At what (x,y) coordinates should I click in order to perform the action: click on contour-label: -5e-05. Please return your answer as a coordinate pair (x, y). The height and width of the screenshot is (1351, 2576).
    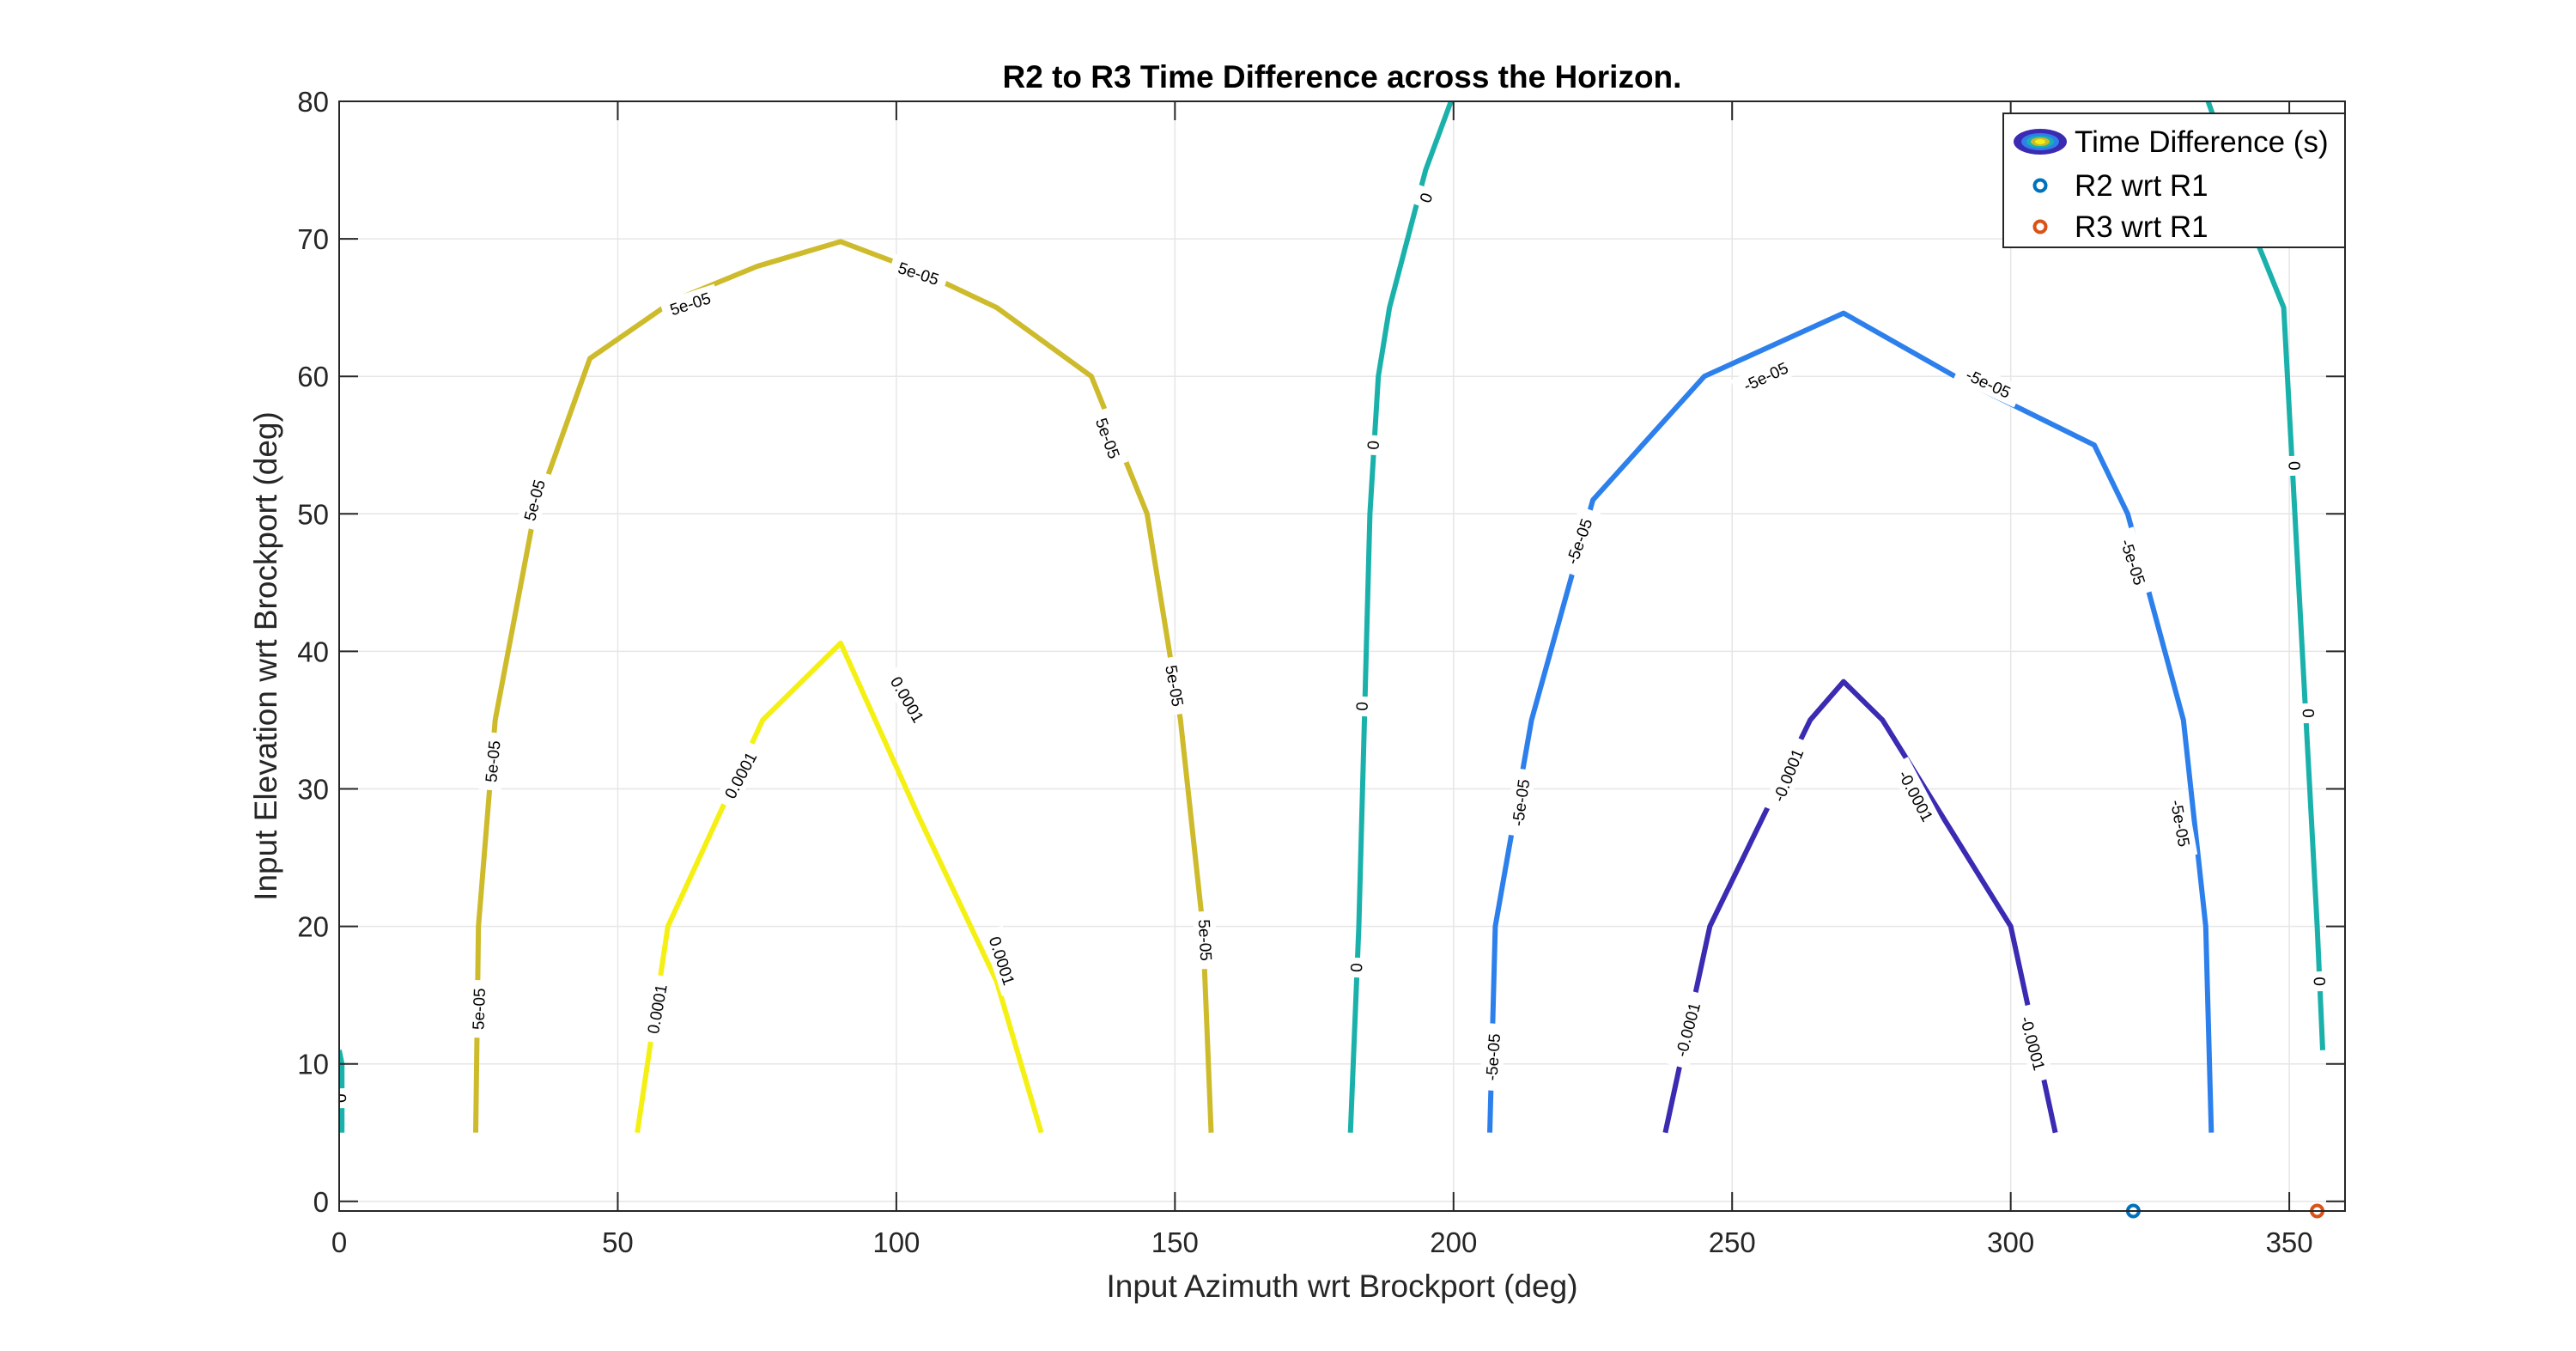
    Looking at the image, I should click on (1492, 1057).